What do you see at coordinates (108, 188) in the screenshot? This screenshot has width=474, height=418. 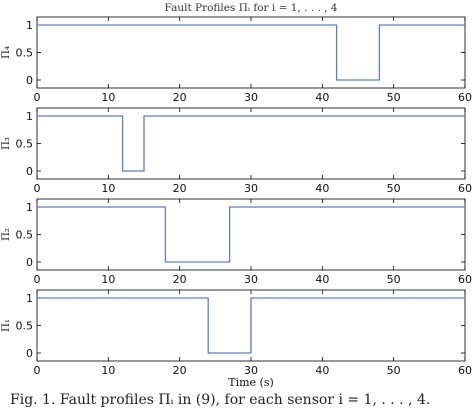 I see `panel-2-xtick-label: 10` at bounding box center [108, 188].